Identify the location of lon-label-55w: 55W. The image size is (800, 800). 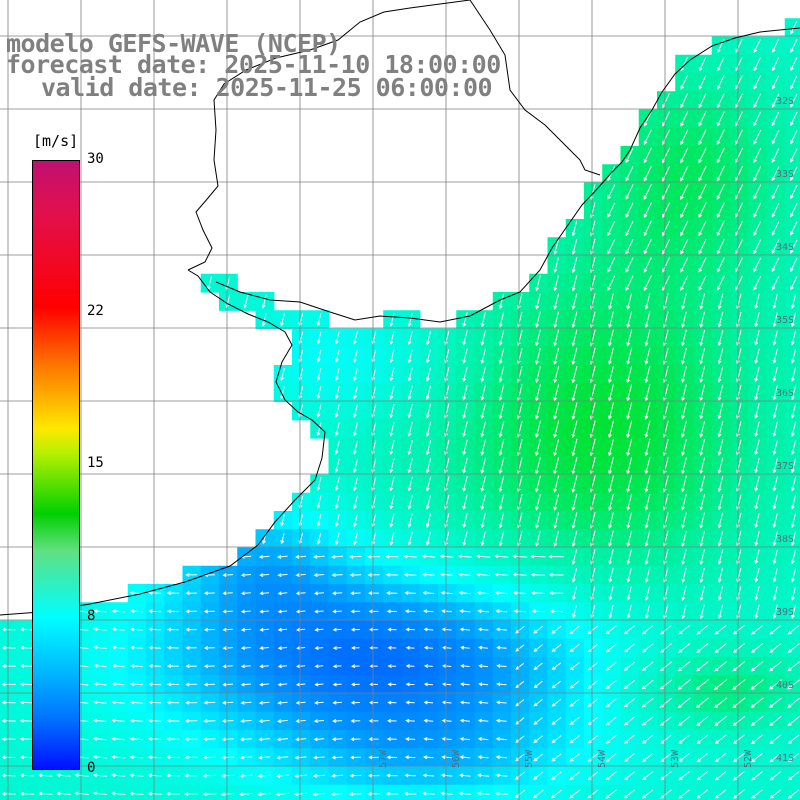
(529, 758).